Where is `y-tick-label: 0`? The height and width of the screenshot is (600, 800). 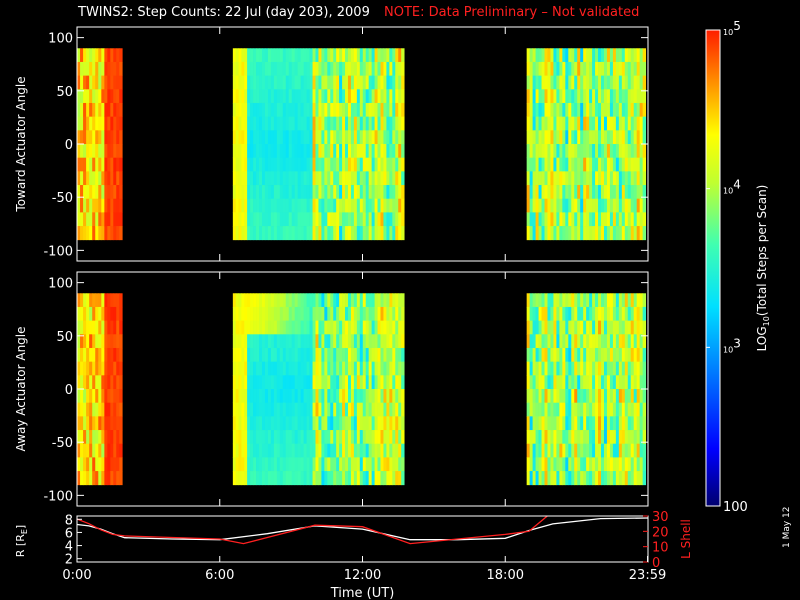
y-tick-label: 0 is located at coordinates (69, 145).